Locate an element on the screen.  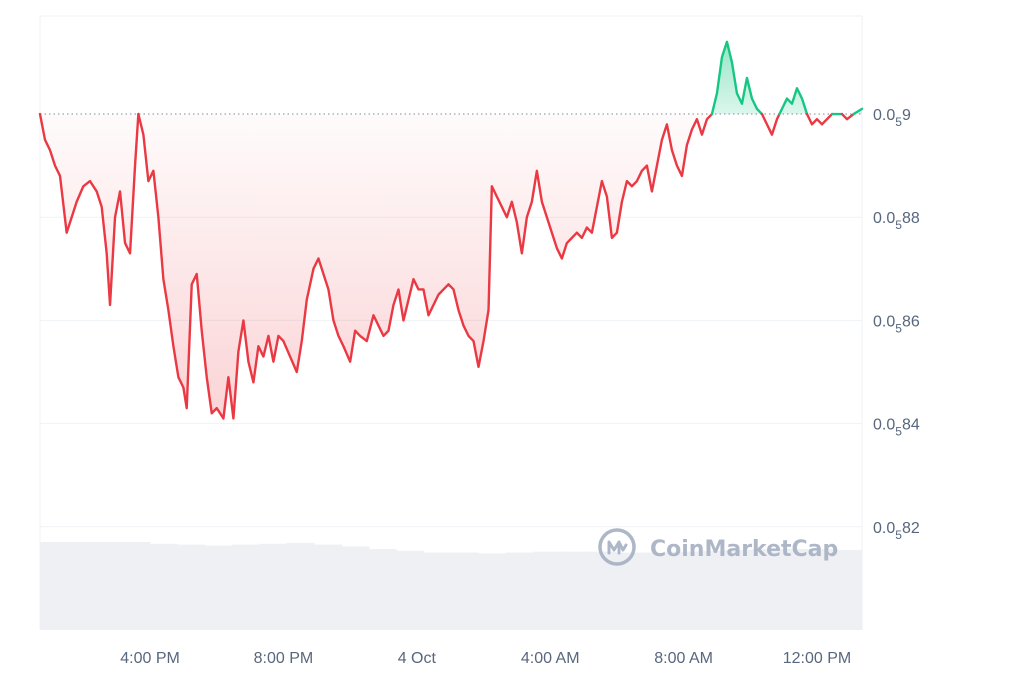
watermark-brand: CoinMarketCap is located at coordinates (744, 549).